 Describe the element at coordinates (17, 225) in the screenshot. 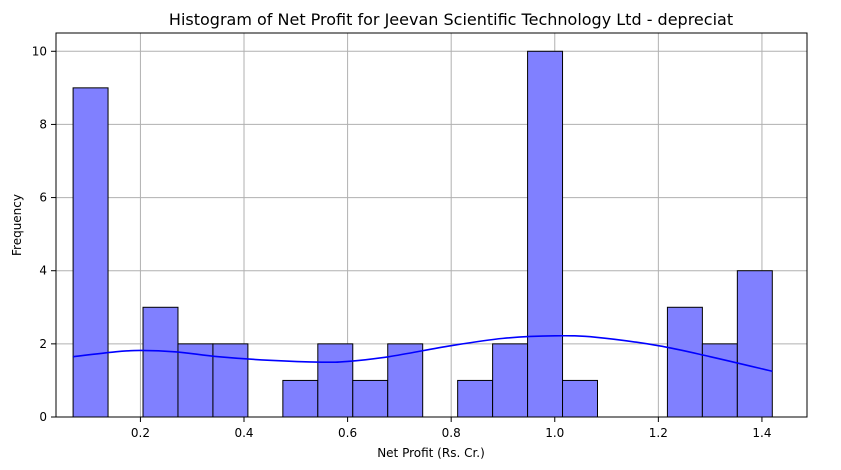

I see `y-axis-label: Frequency` at that location.